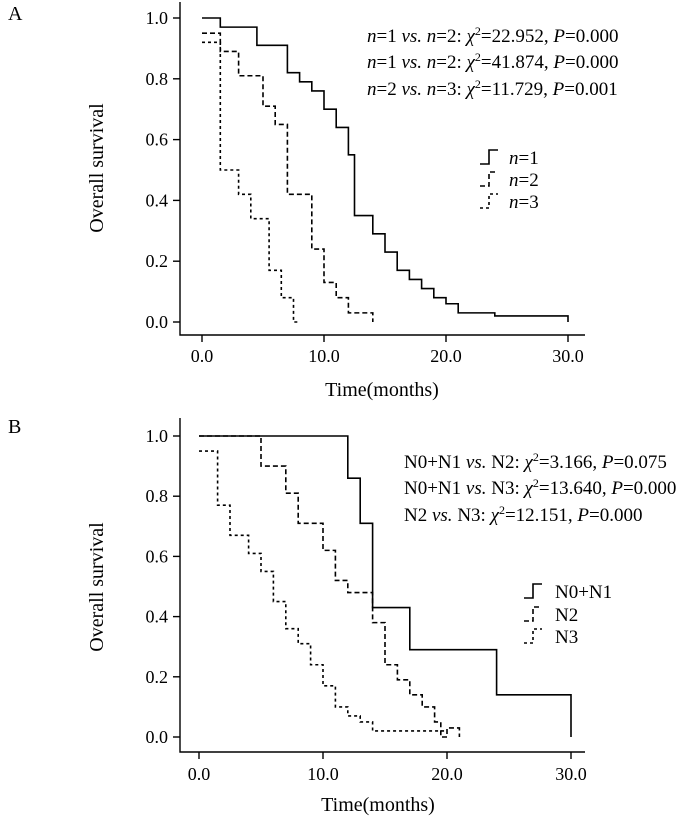 Image resolution: width=700 pixels, height=827 pixels. I want to click on panel-b-stat-line: N0+N1 vs. N3: χ2=13.640, P=0.000, so click(540, 487).